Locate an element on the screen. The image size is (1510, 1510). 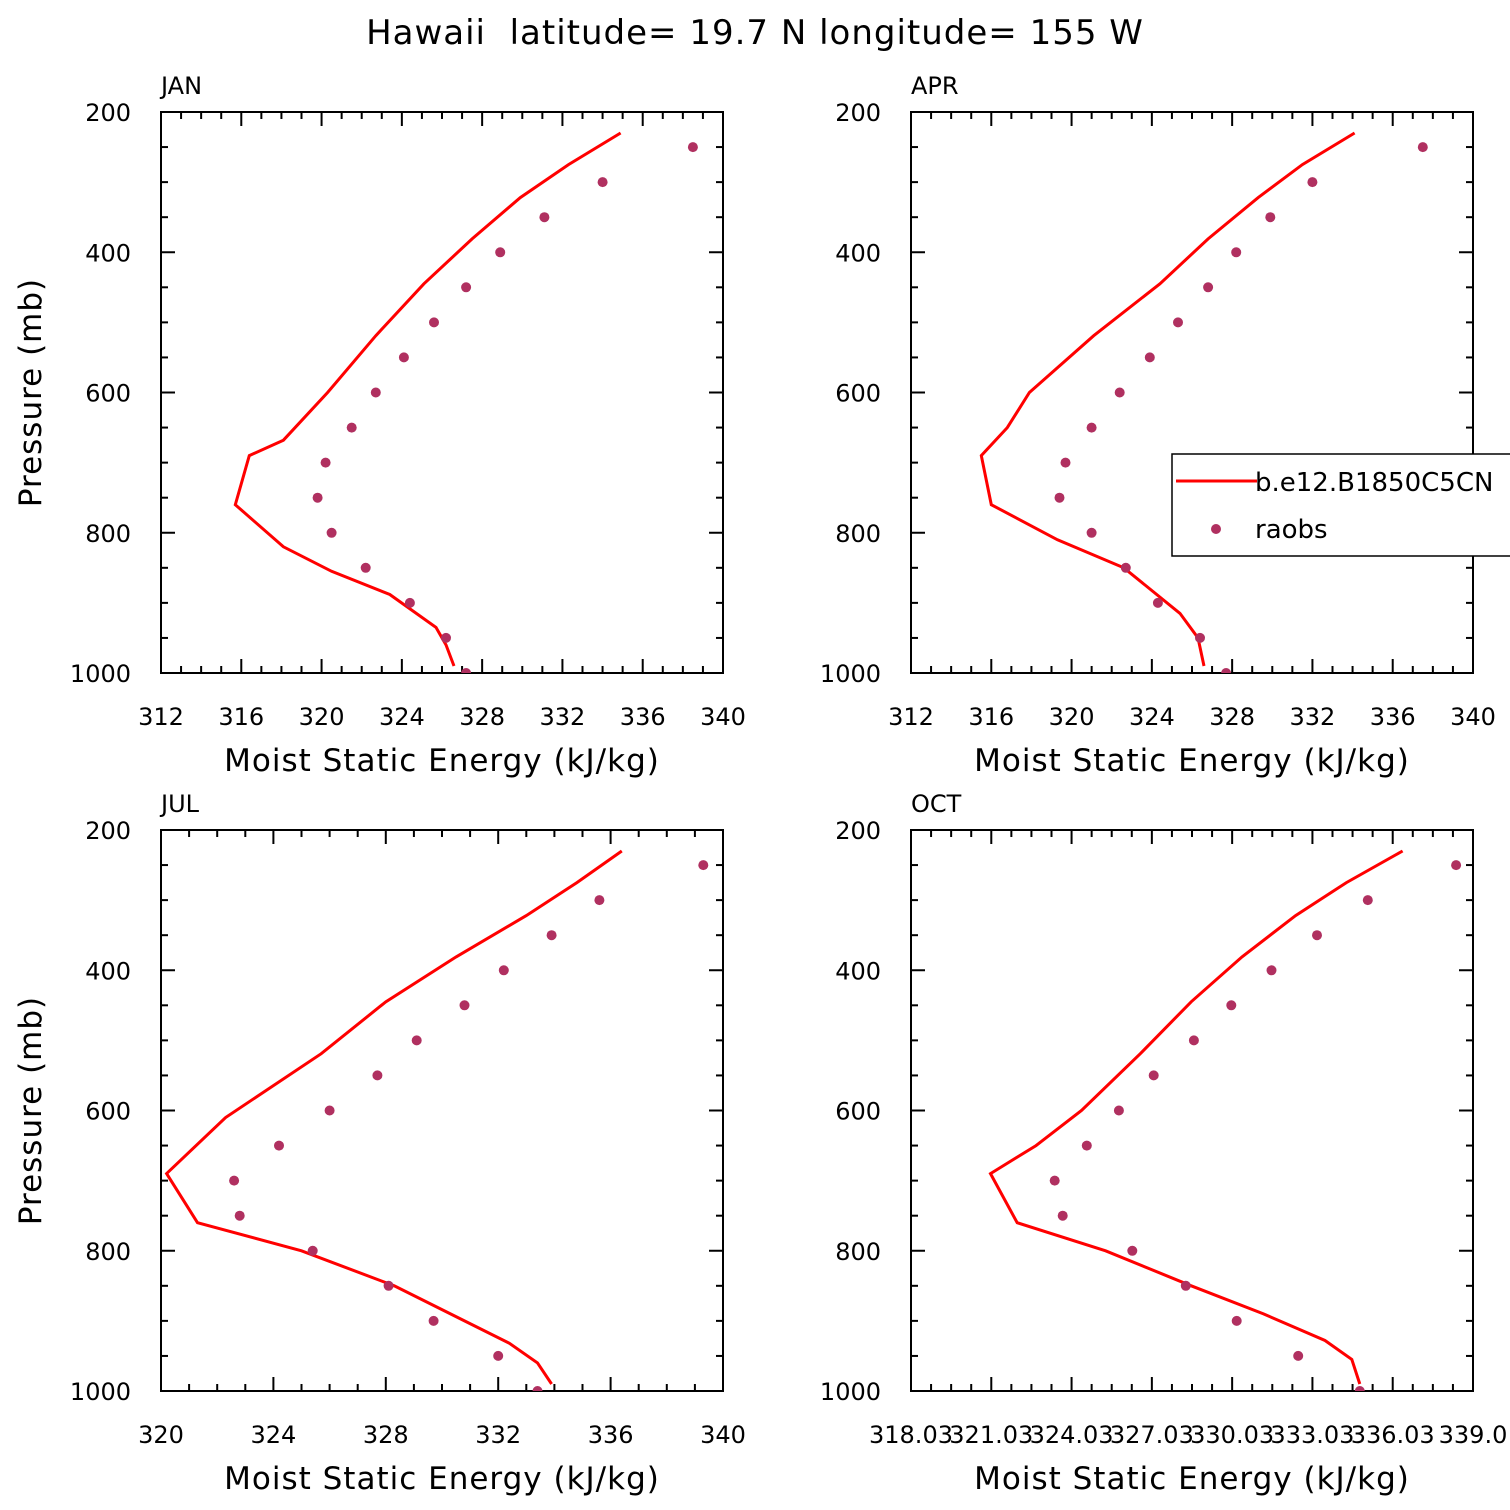
legend-model-label: b.e12.B1850C5CN is located at coordinates (1374, 483).